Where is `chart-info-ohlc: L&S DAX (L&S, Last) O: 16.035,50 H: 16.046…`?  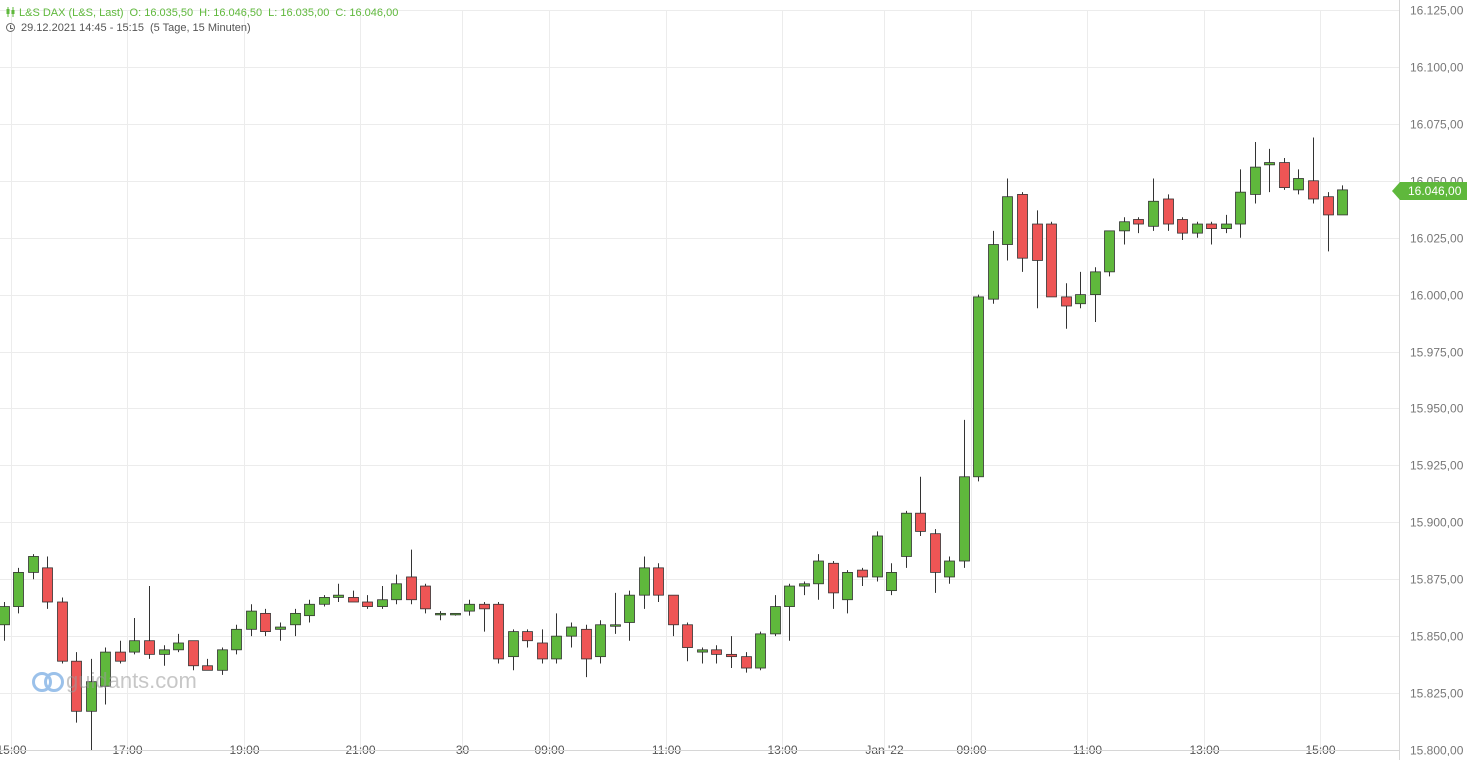 chart-info-ohlc: L&S DAX (L&S, Last) O: 16.035,50 H: 16.046… is located at coordinates (205, 12).